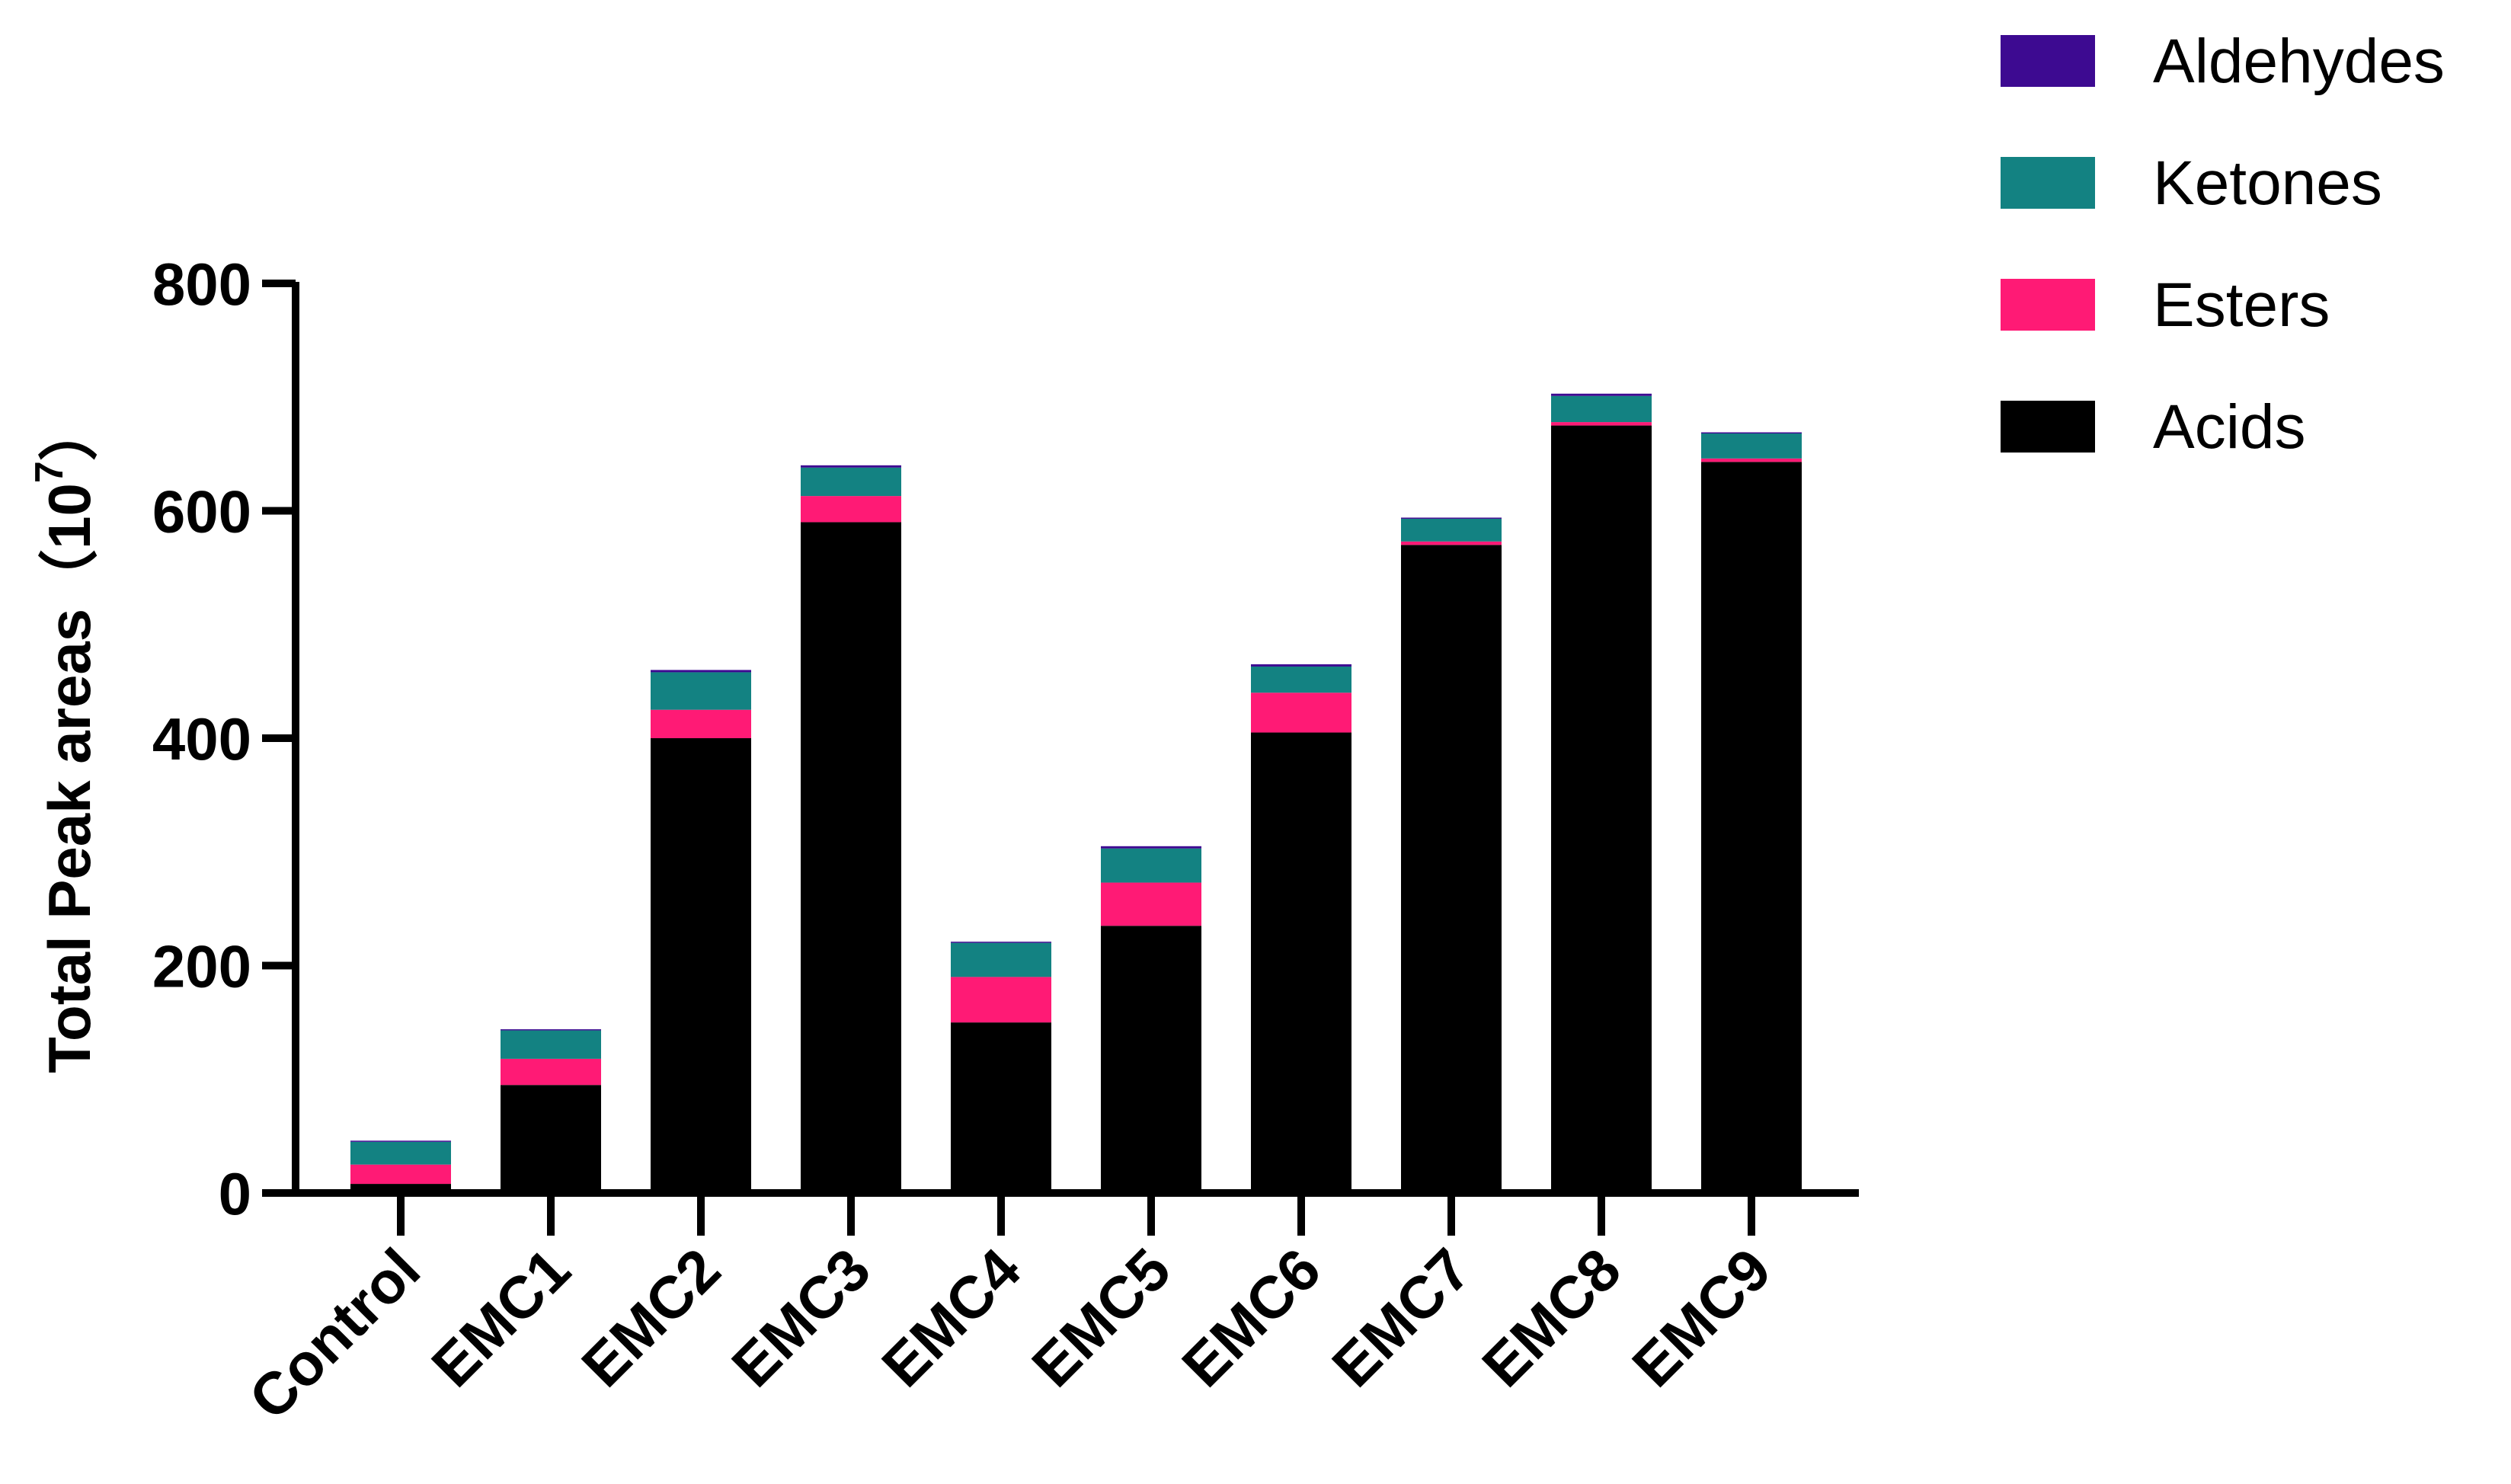  Describe the element at coordinates (2229, 427) in the screenshot. I see `legend-label-acids: Acids` at that location.